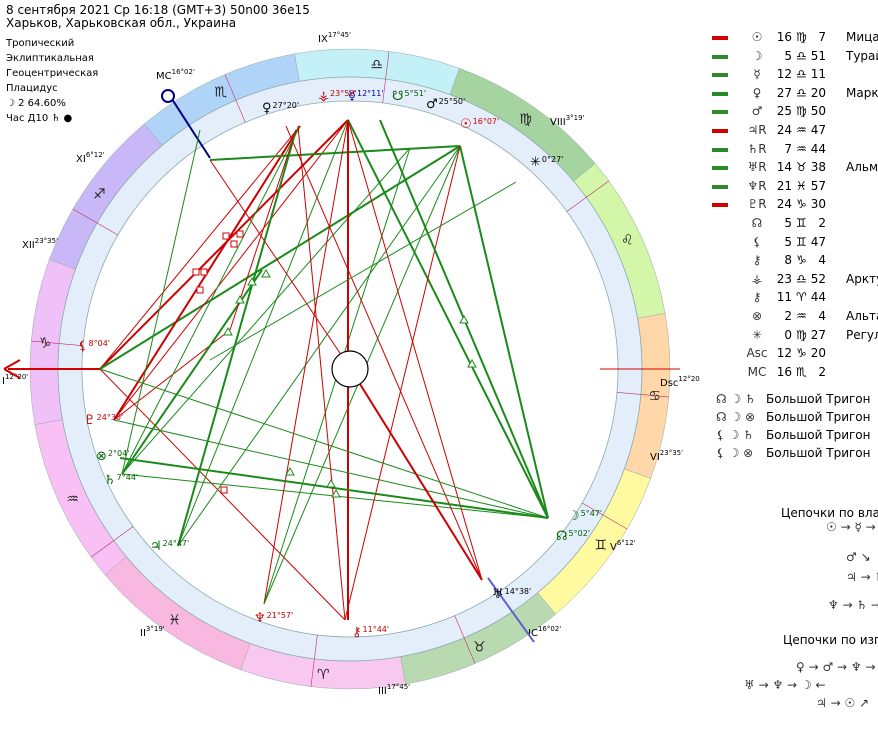  What do you see at coordinates (818, 74) in the screenshot?
I see `planet-minutes: 11` at bounding box center [818, 74].